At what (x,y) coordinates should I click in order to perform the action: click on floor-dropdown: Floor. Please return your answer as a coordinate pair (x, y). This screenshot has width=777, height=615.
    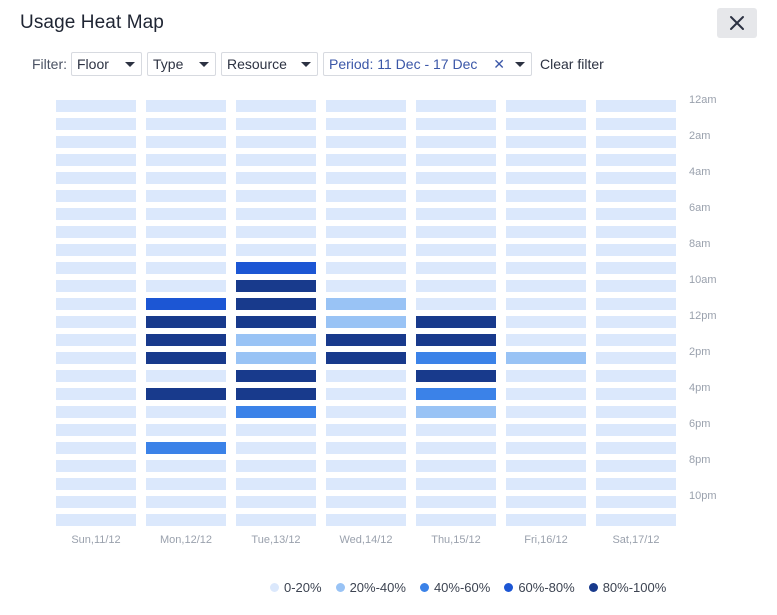
    Looking at the image, I should click on (106, 64).